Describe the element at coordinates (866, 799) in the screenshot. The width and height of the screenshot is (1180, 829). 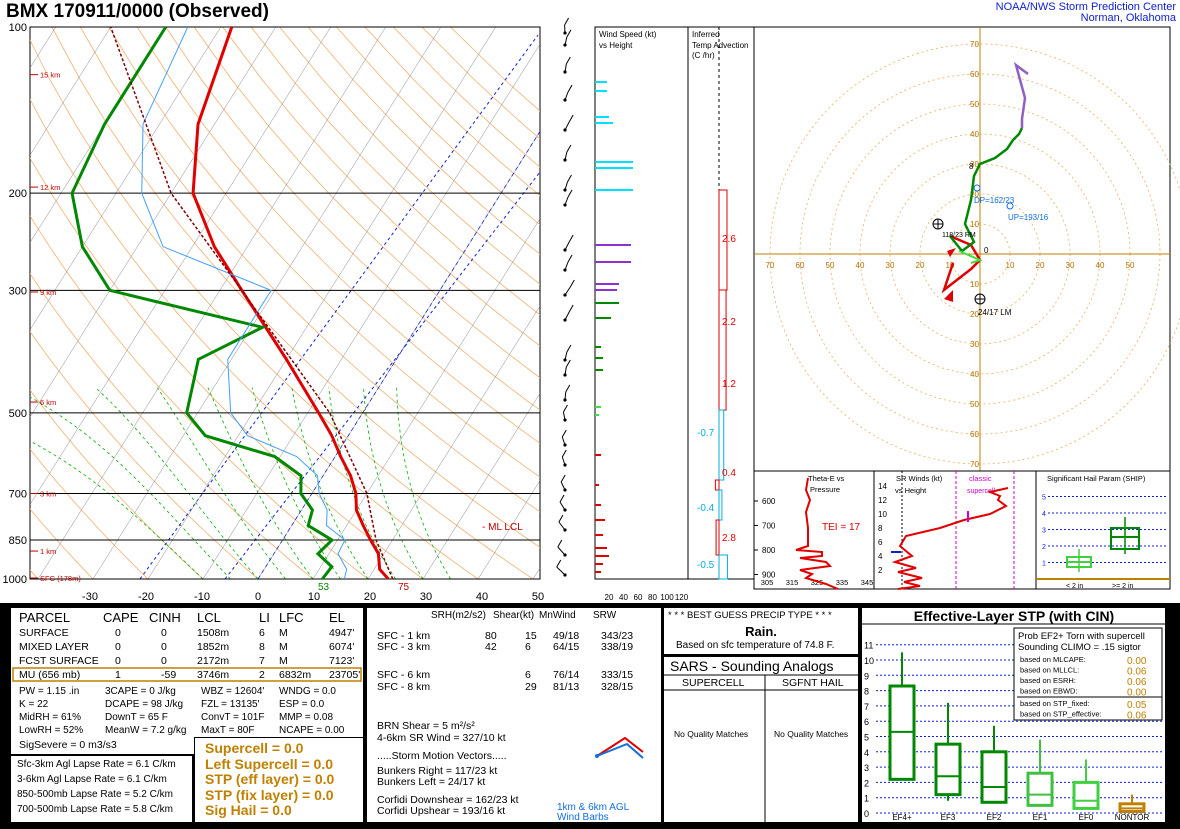
I see `stp-tick: 1` at that location.